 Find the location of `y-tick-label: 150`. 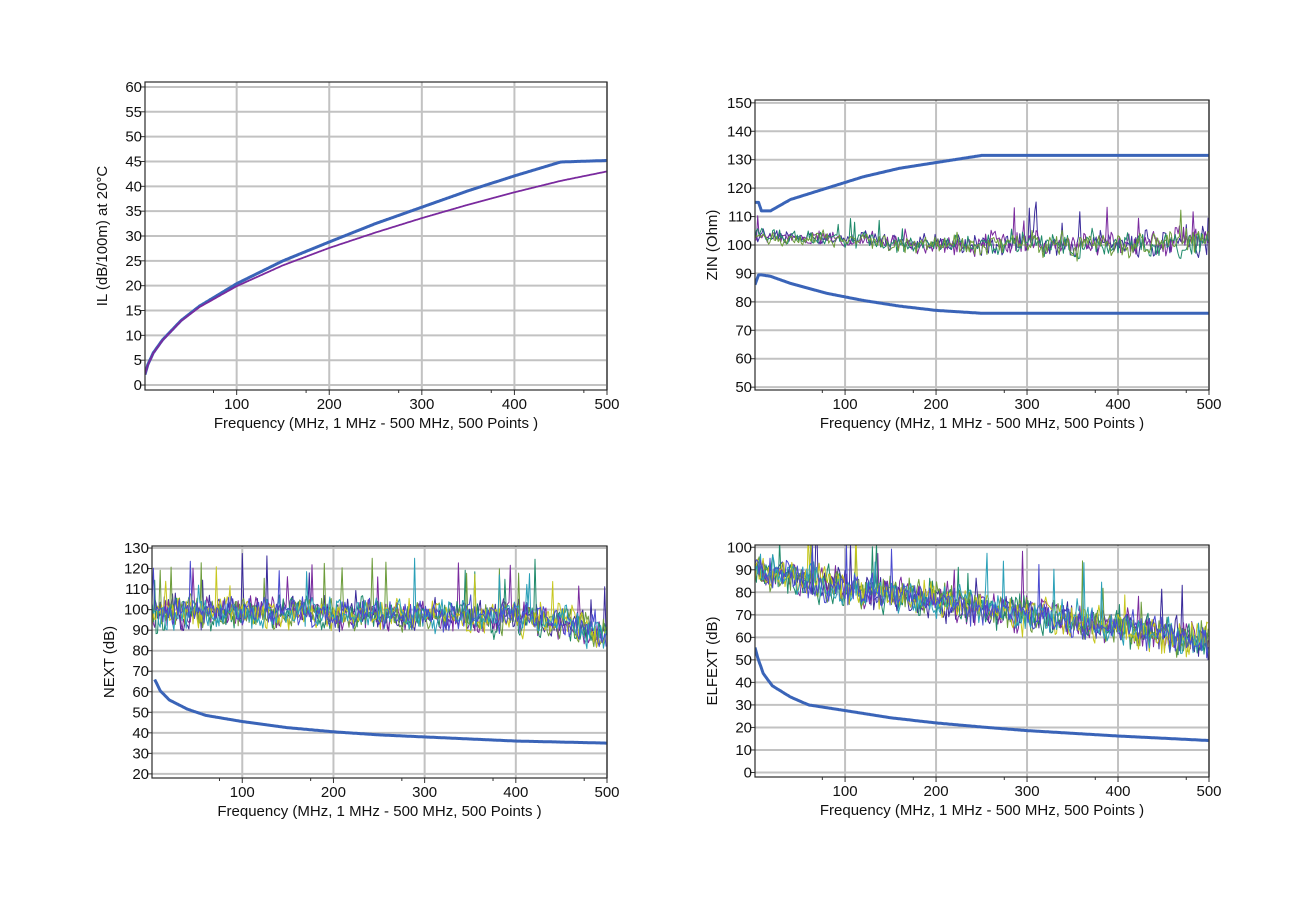

y-tick-label: 150 is located at coordinates (739, 103).